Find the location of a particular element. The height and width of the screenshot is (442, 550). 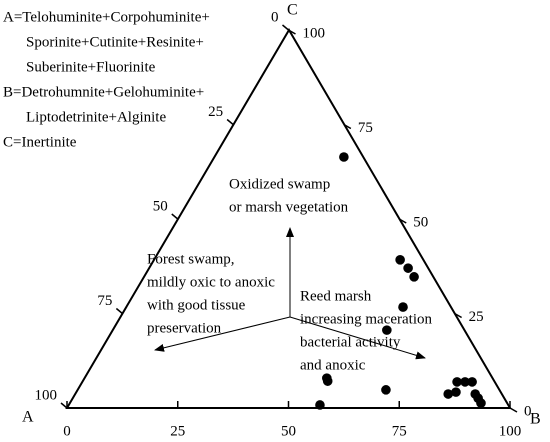

a-tick-label: 50 is located at coordinates (160, 206).